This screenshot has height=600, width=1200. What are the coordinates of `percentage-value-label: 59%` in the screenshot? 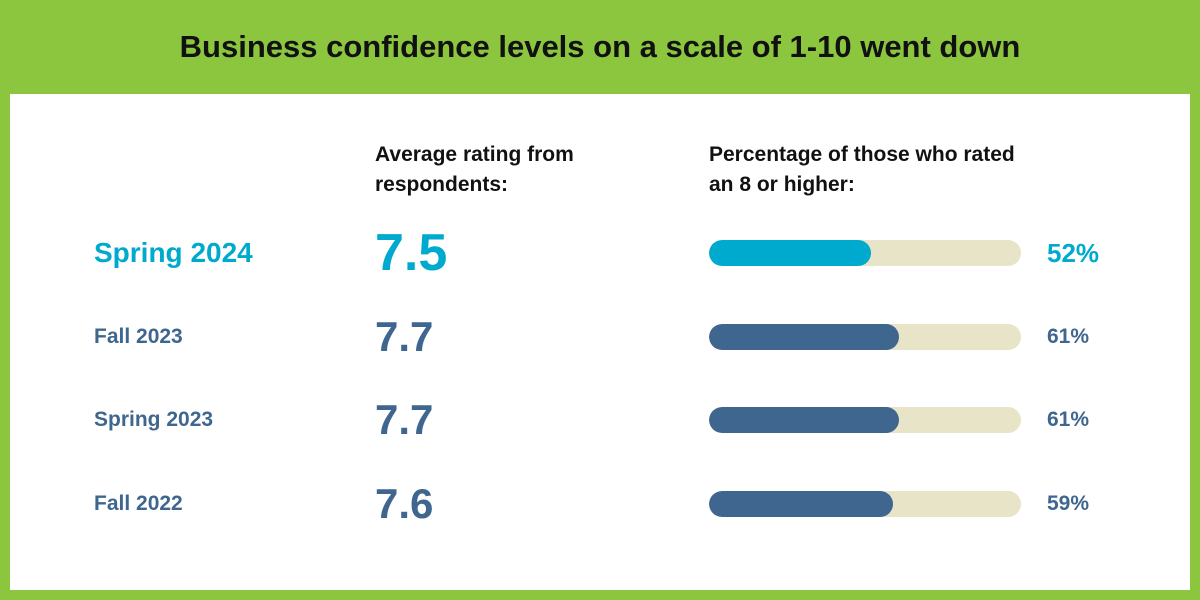 It's located at (1068, 503).